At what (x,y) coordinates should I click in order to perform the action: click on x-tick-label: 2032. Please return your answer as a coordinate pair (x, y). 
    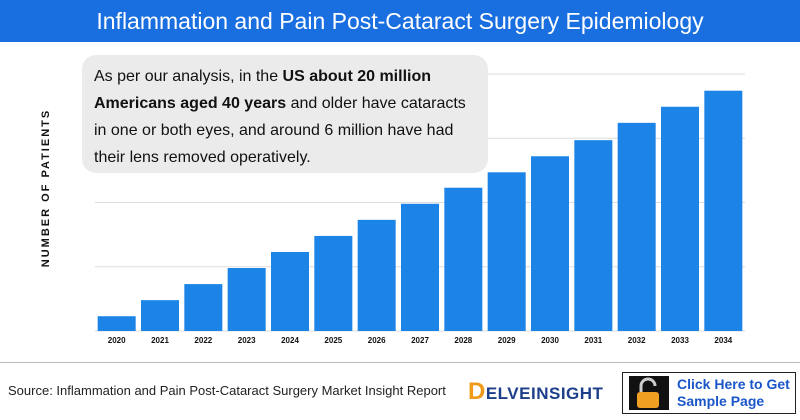
    Looking at the image, I should click on (637, 340).